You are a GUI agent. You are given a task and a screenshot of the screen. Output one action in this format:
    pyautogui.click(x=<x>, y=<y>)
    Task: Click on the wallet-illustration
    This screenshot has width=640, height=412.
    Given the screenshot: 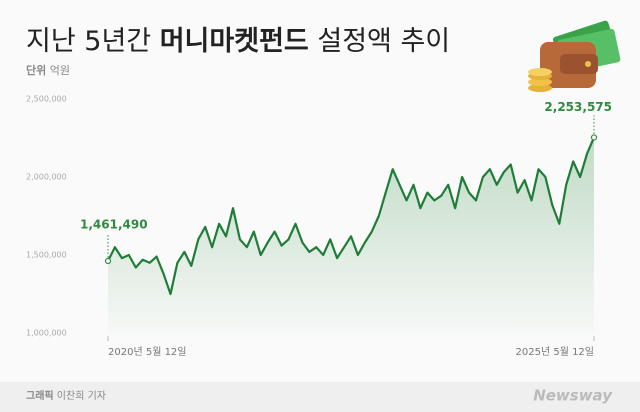 What is the action you would take?
    pyautogui.click(x=574, y=56)
    